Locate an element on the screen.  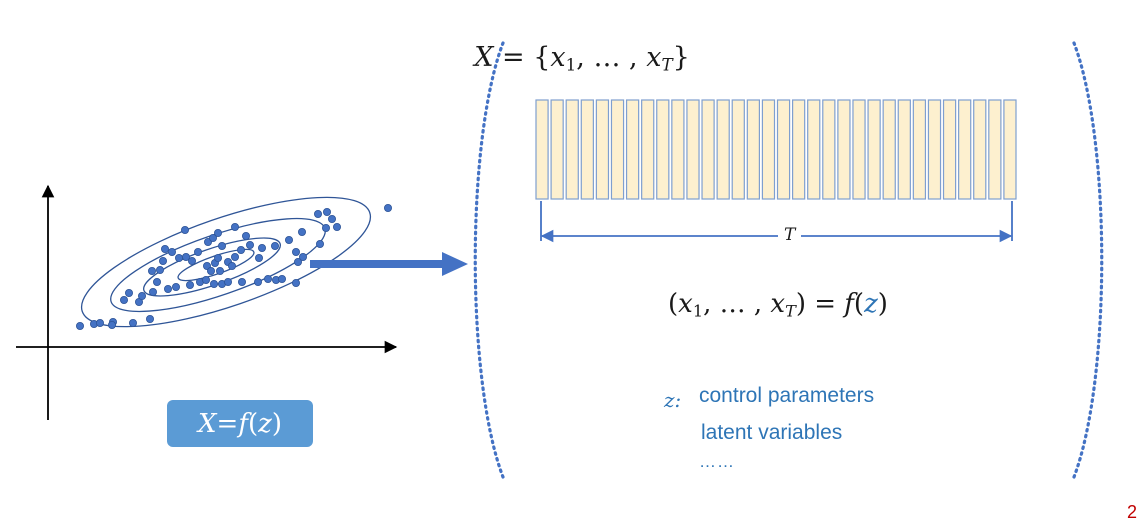
latent-symbol: z: is located at coordinates (673, 400).